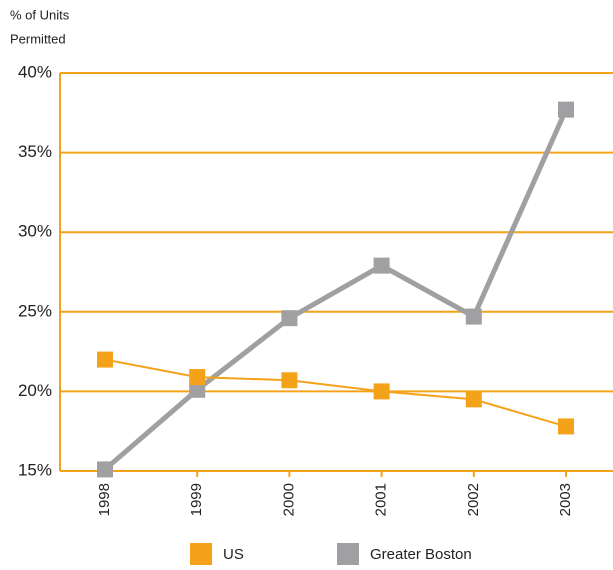 The image size is (613, 570). Describe the element at coordinates (35, 390) in the screenshot. I see `y-tick-label: 20%` at that location.